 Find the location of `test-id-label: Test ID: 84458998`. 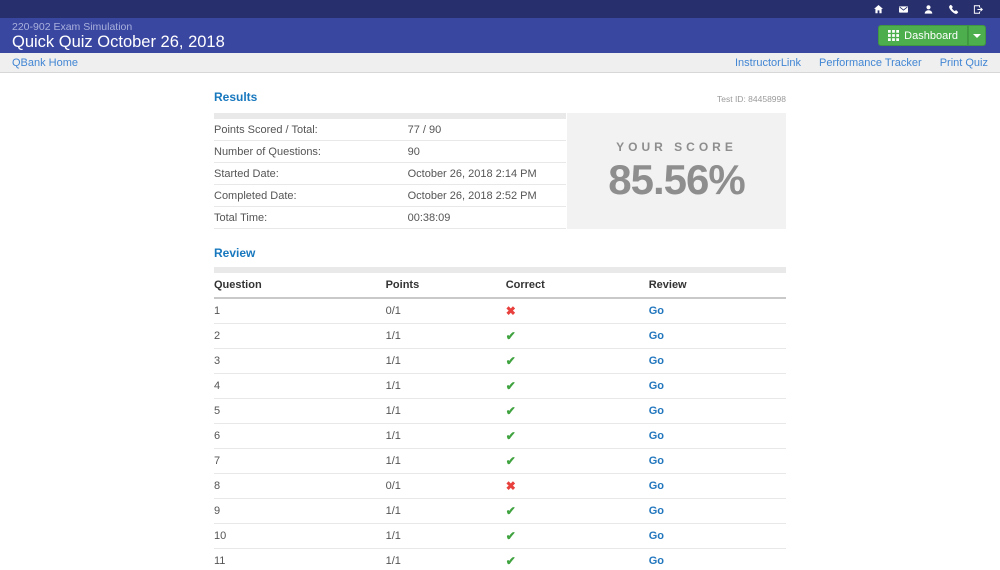

test-id-label: Test ID: 84458998 is located at coordinates (751, 99).